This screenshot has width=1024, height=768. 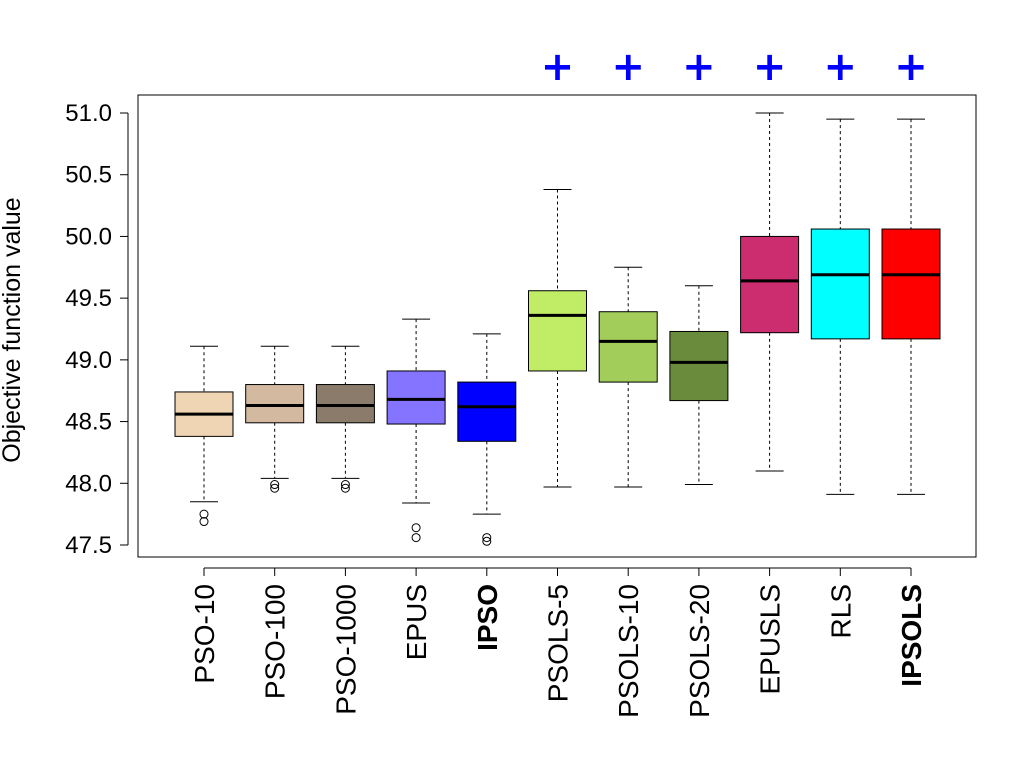 What do you see at coordinates (88, 113) in the screenshot?
I see `y-tick-label: 51.0` at bounding box center [88, 113].